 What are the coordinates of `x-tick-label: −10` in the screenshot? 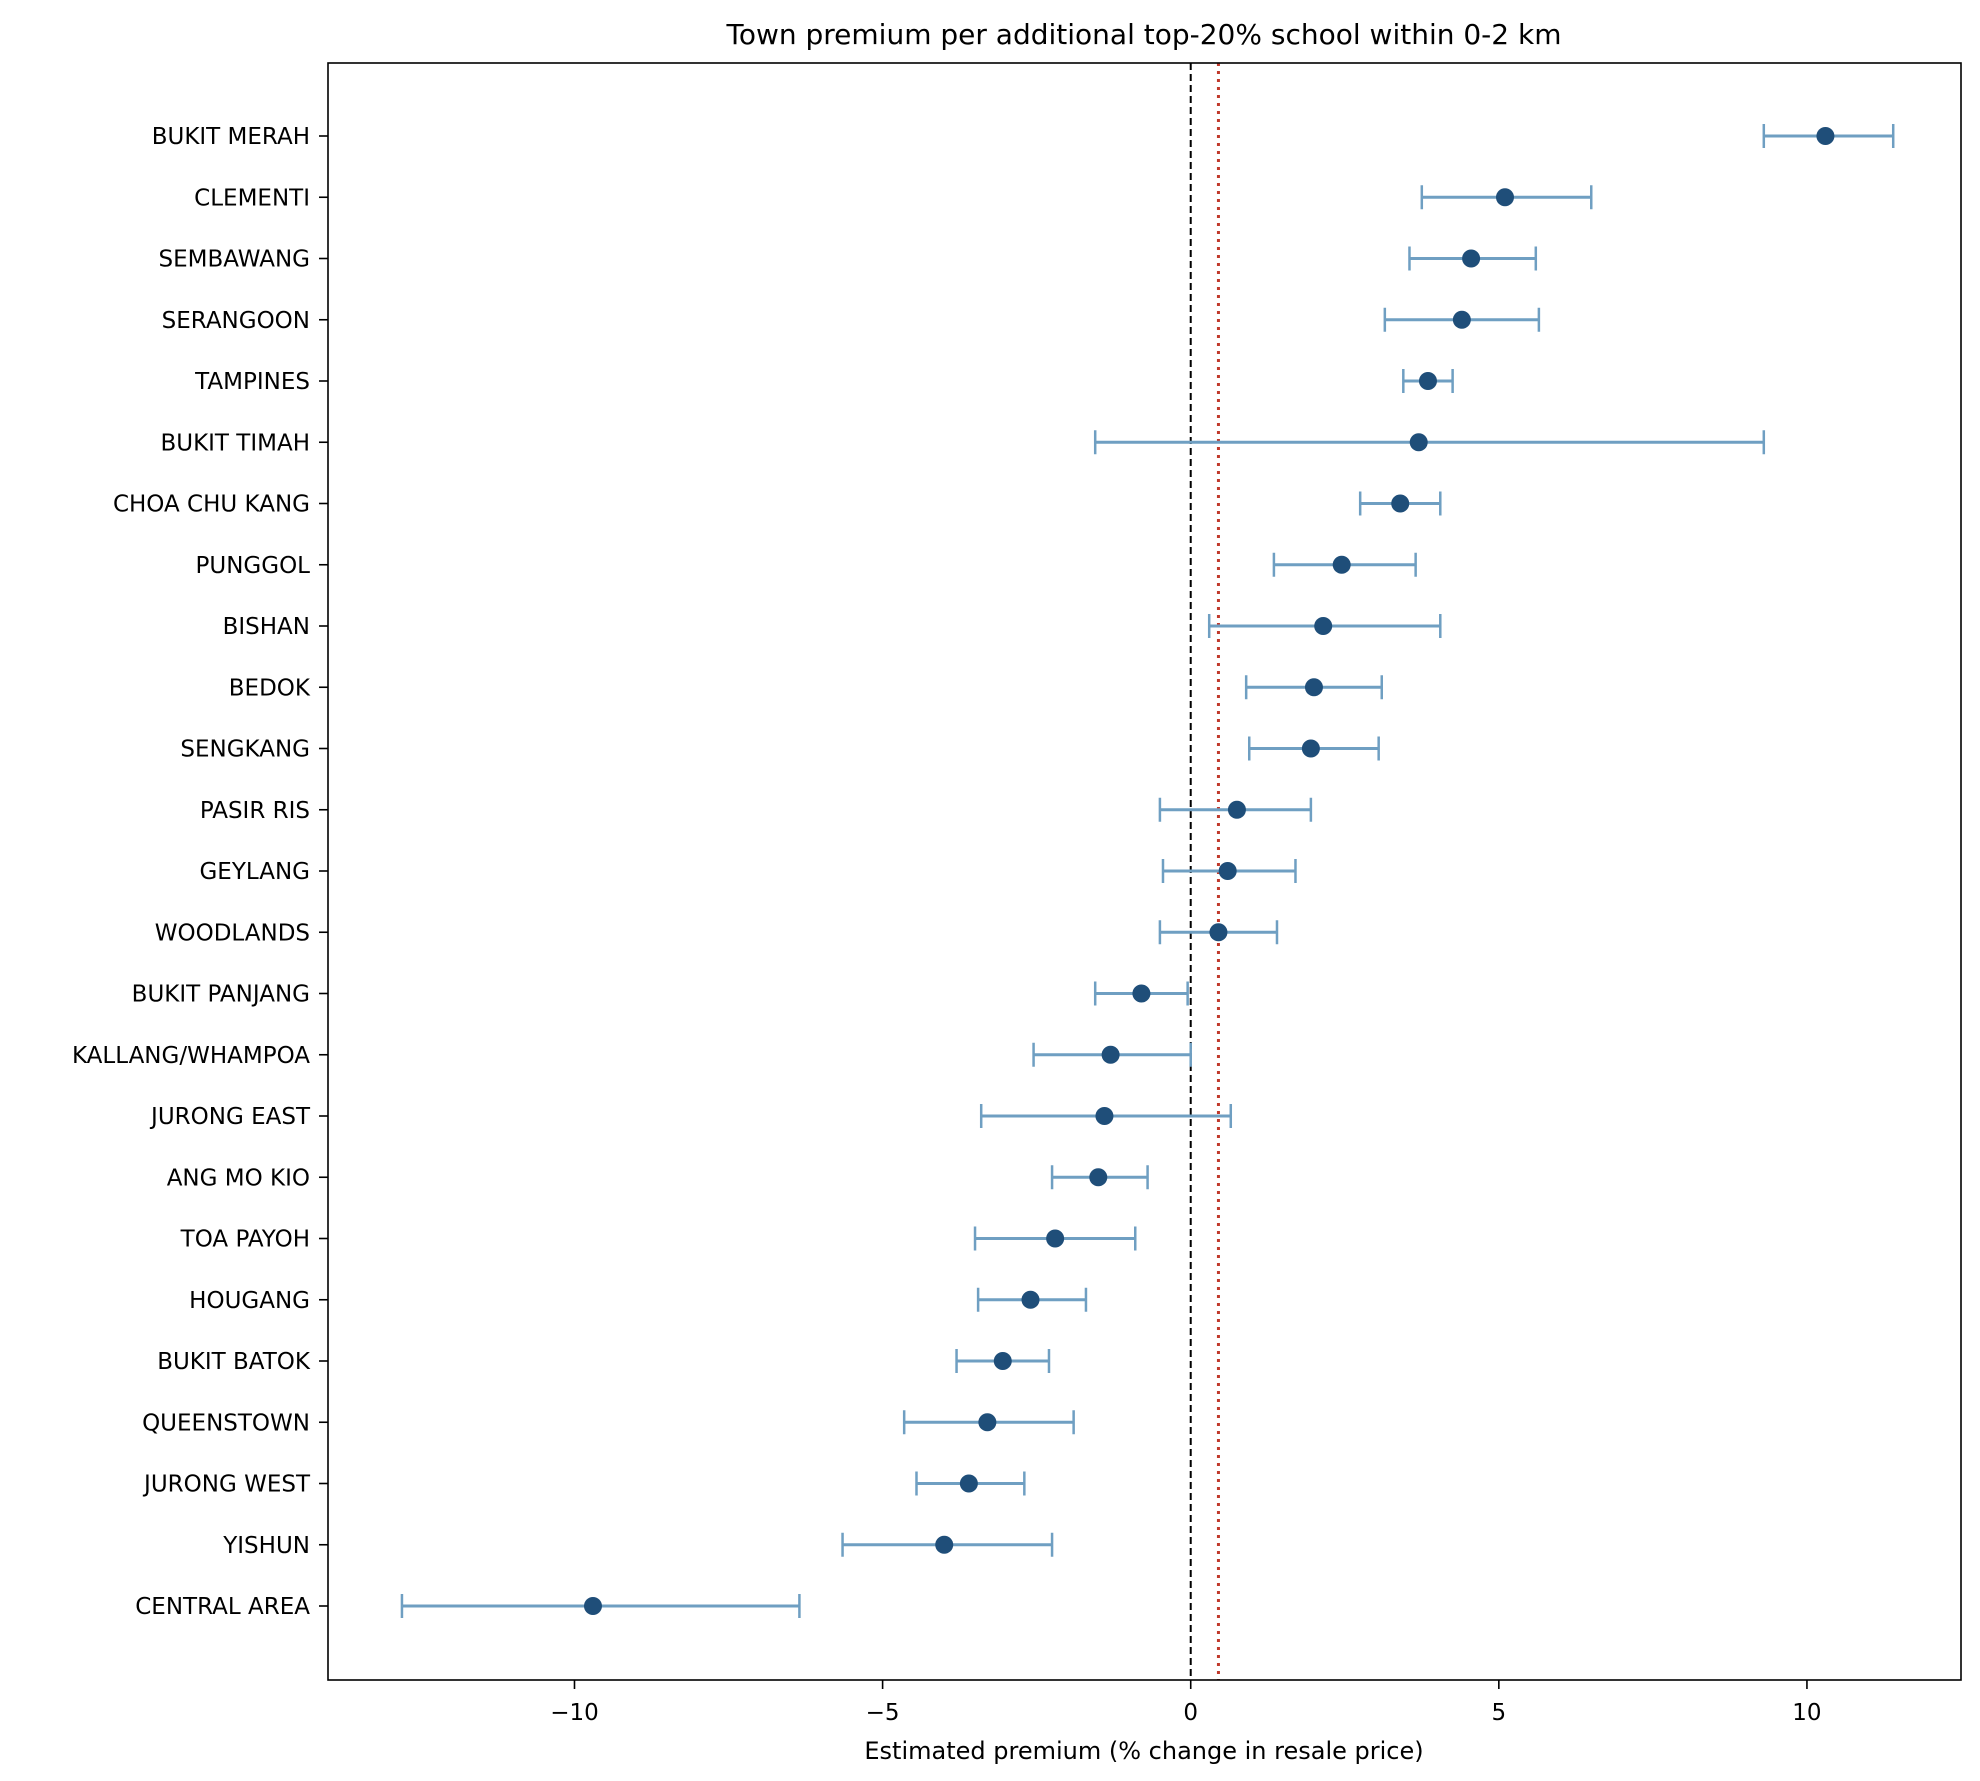 It's located at (574, 1713).